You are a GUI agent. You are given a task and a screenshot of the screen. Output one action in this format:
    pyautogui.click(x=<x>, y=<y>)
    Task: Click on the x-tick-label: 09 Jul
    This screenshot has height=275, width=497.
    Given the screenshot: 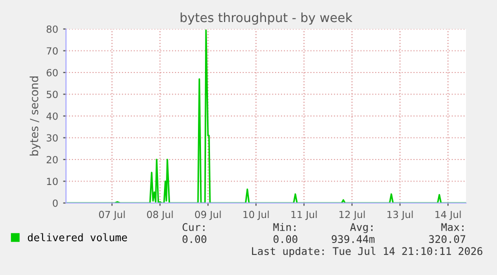 What is the action you would take?
    pyautogui.click(x=208, y=215)
    